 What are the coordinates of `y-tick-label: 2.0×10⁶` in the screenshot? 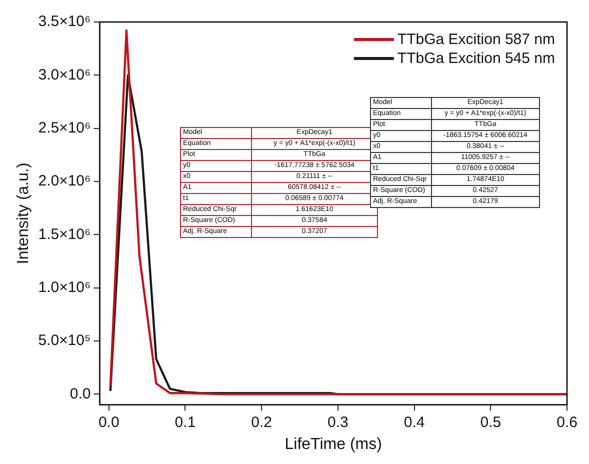 It's located at (64, 181).